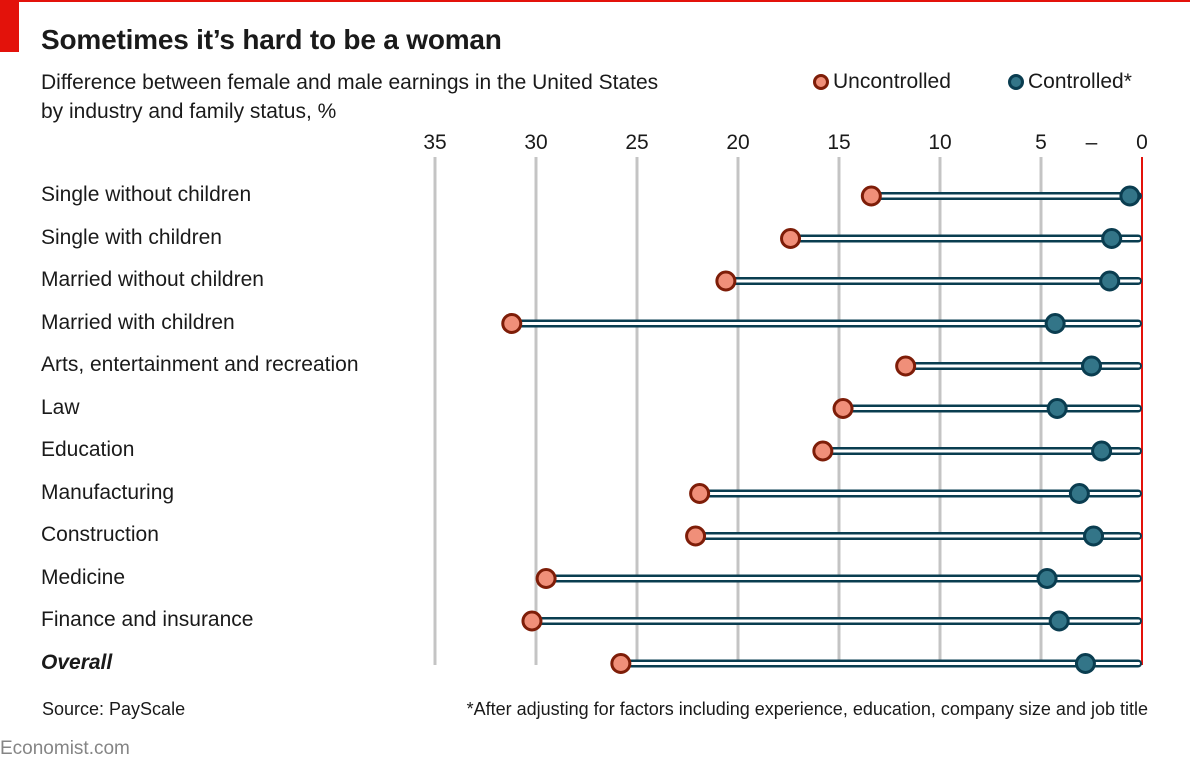  I want to click on category-label: Overall, so click(77, 662).